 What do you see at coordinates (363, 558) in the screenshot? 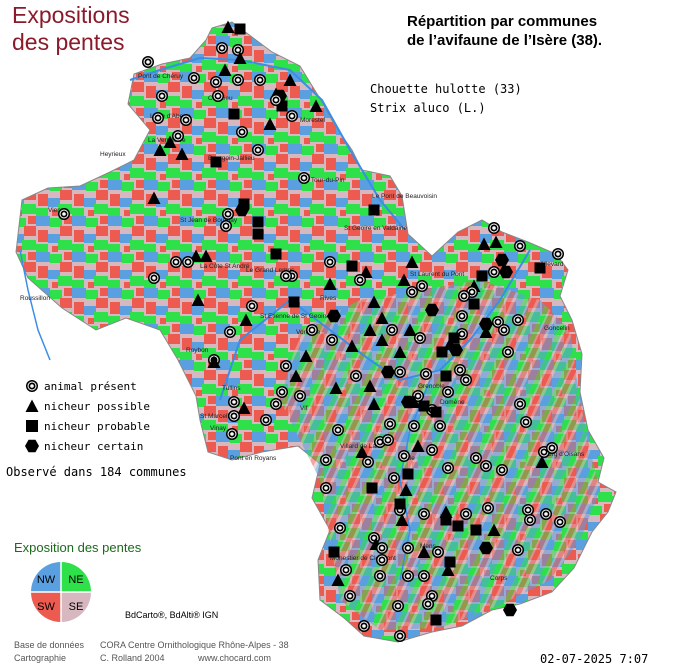
I see `place-label: Monestier de Clermont` at bounding box center [363, 558].